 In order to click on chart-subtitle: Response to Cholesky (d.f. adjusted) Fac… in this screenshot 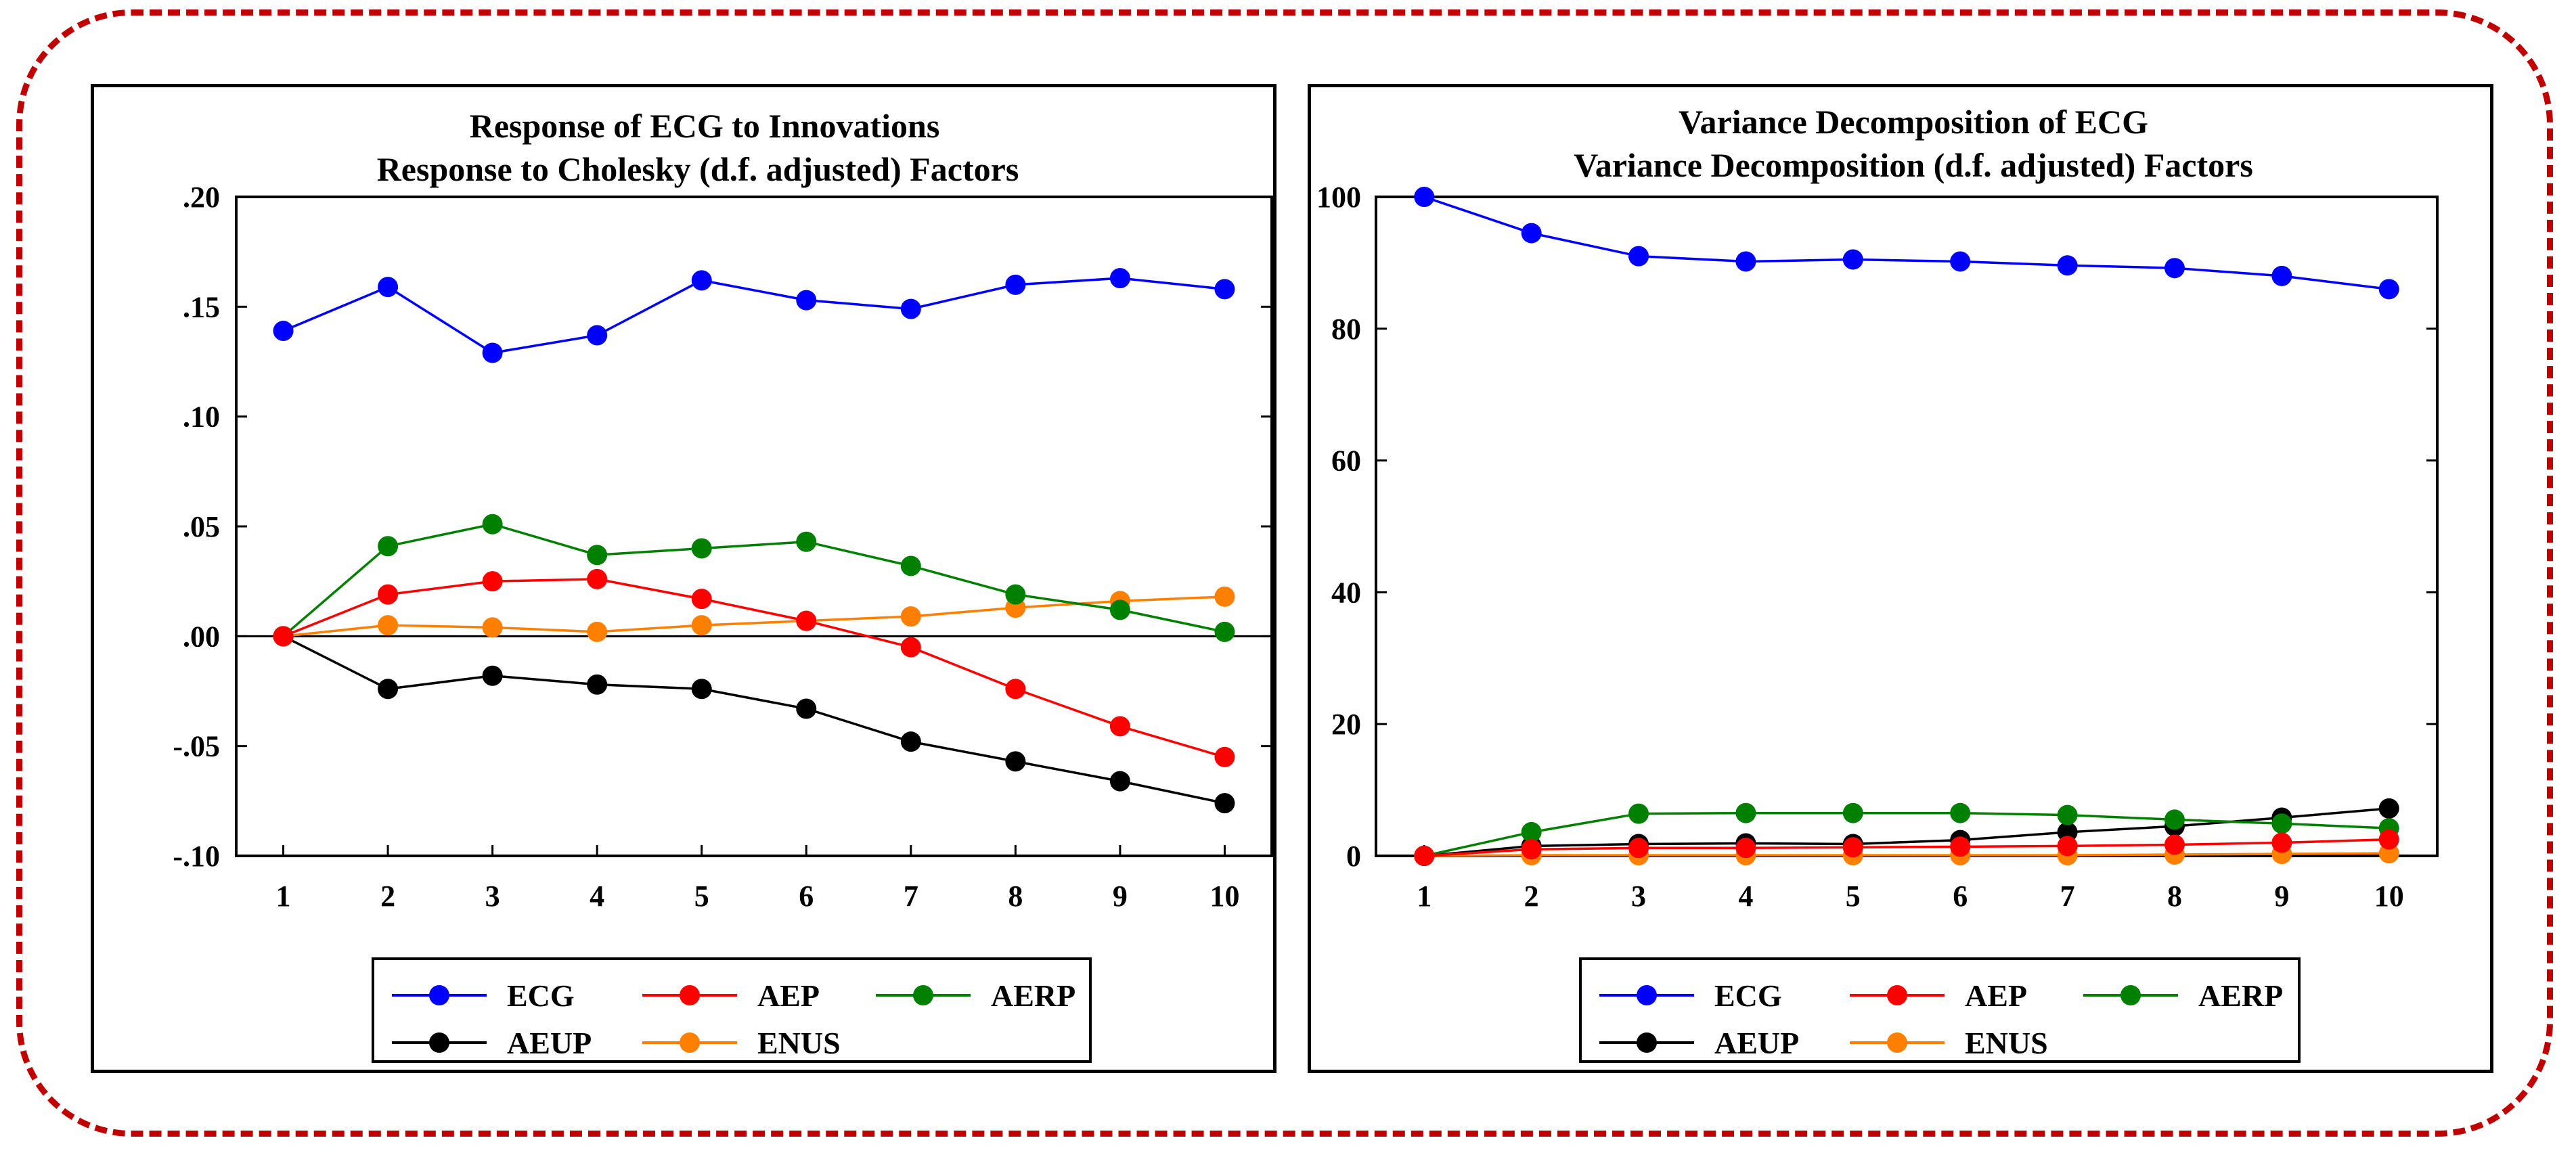, I will do `click(698, 169)`.